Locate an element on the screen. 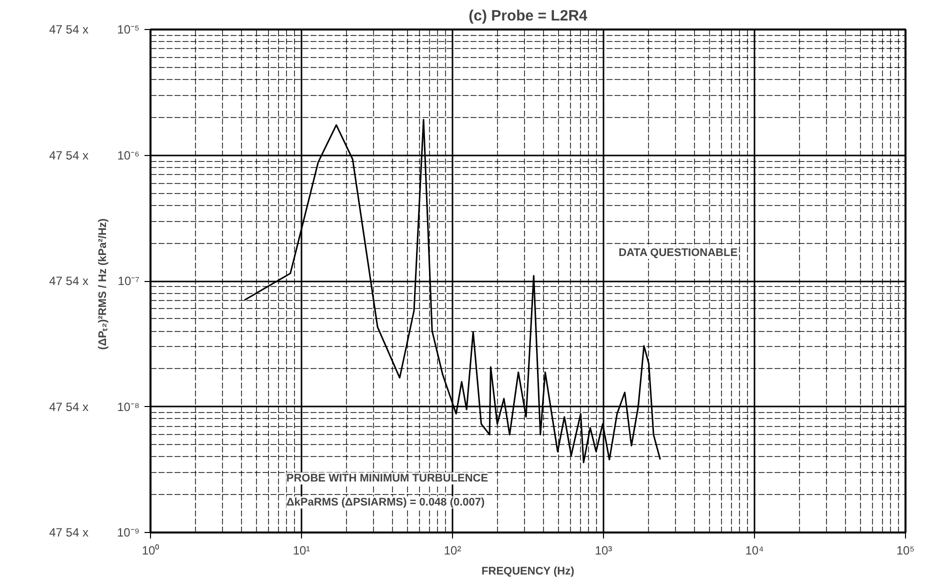 The image size is (951, 586). annotation: ΔkPaRMS (ΔPSIARMS) = 0.048 (0.007) is located at coordinates (386, 502).